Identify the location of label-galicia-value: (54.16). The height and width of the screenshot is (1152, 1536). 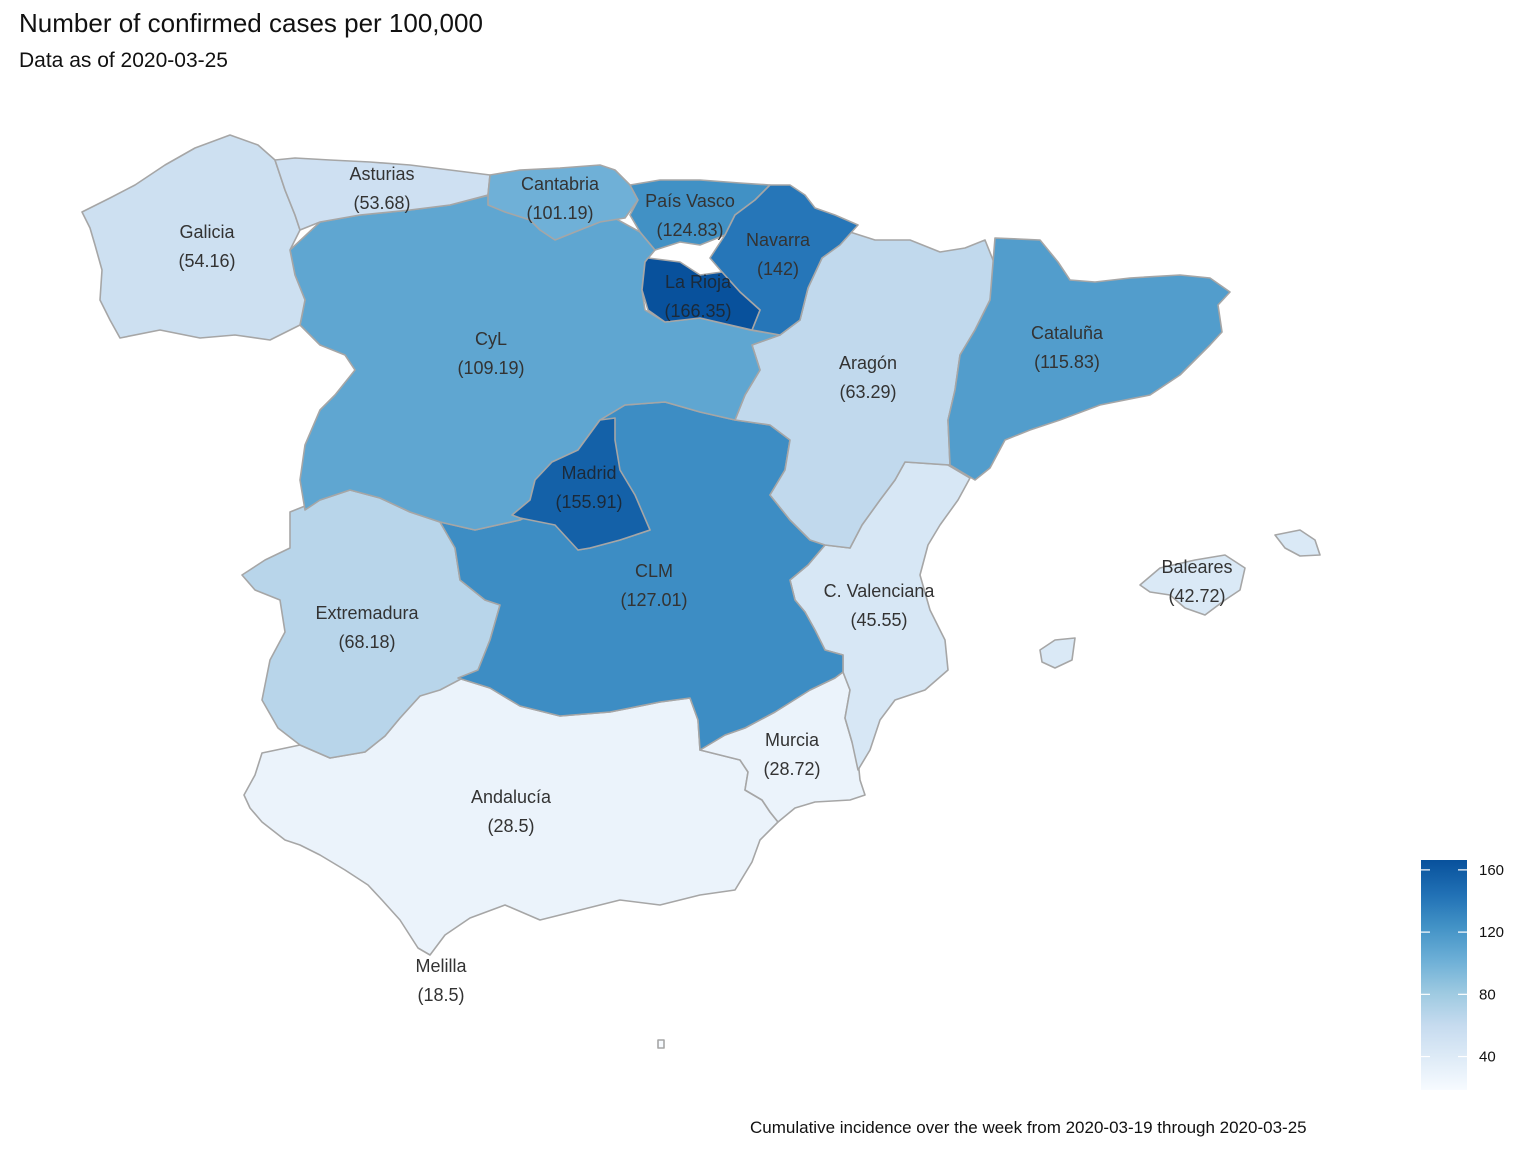
(206, 261).